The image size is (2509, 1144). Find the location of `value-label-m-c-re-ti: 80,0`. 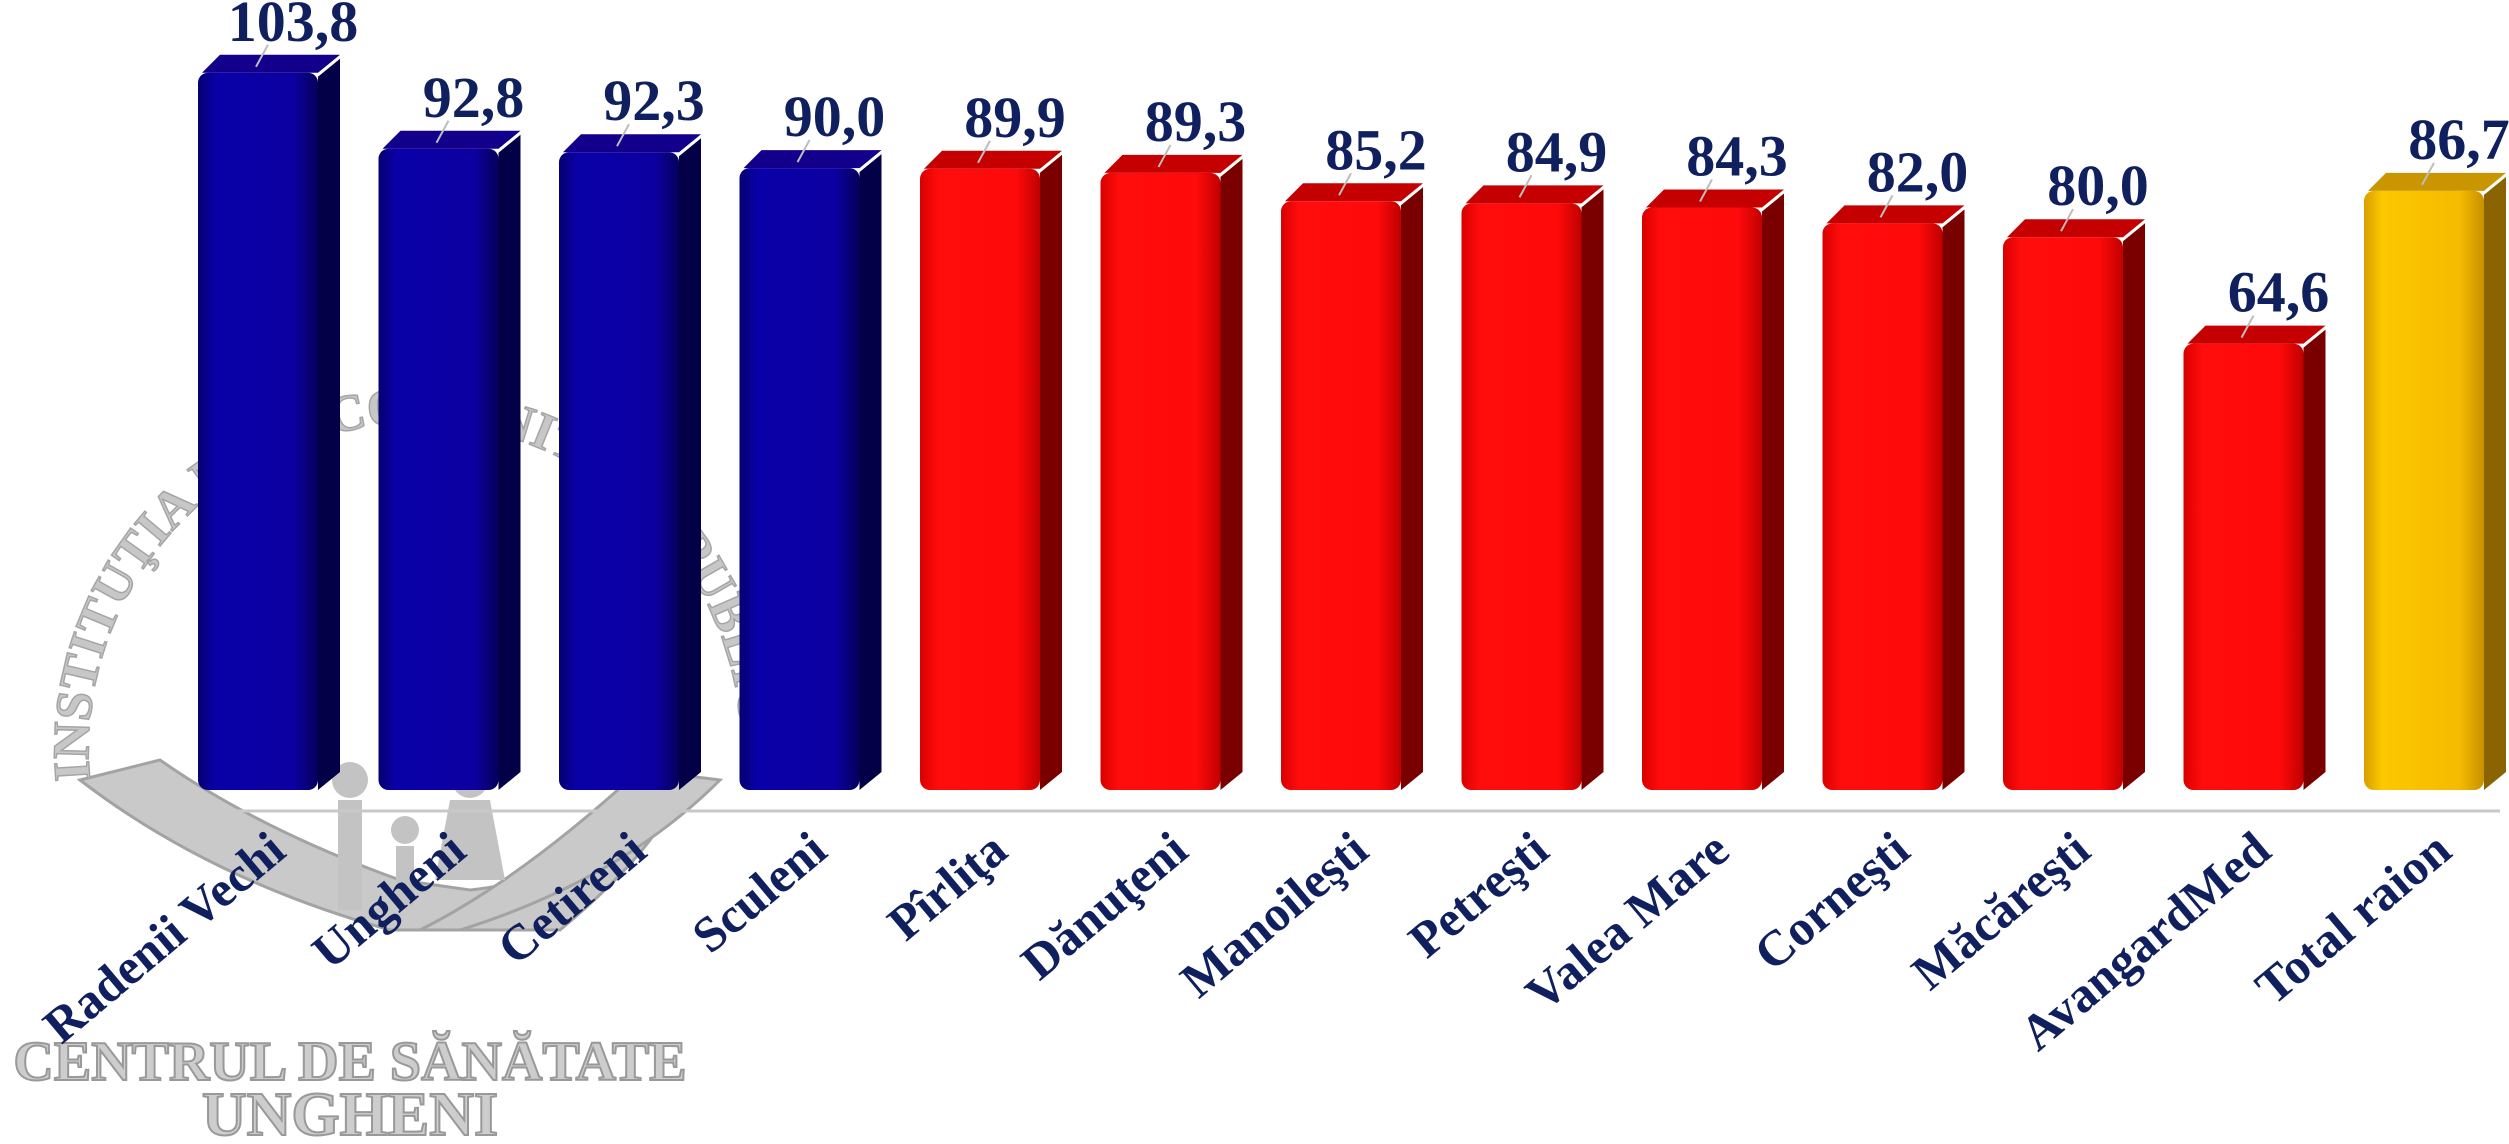

value-label-m-c-re-ti: 80,0 is located at coordinates (2098, 185).